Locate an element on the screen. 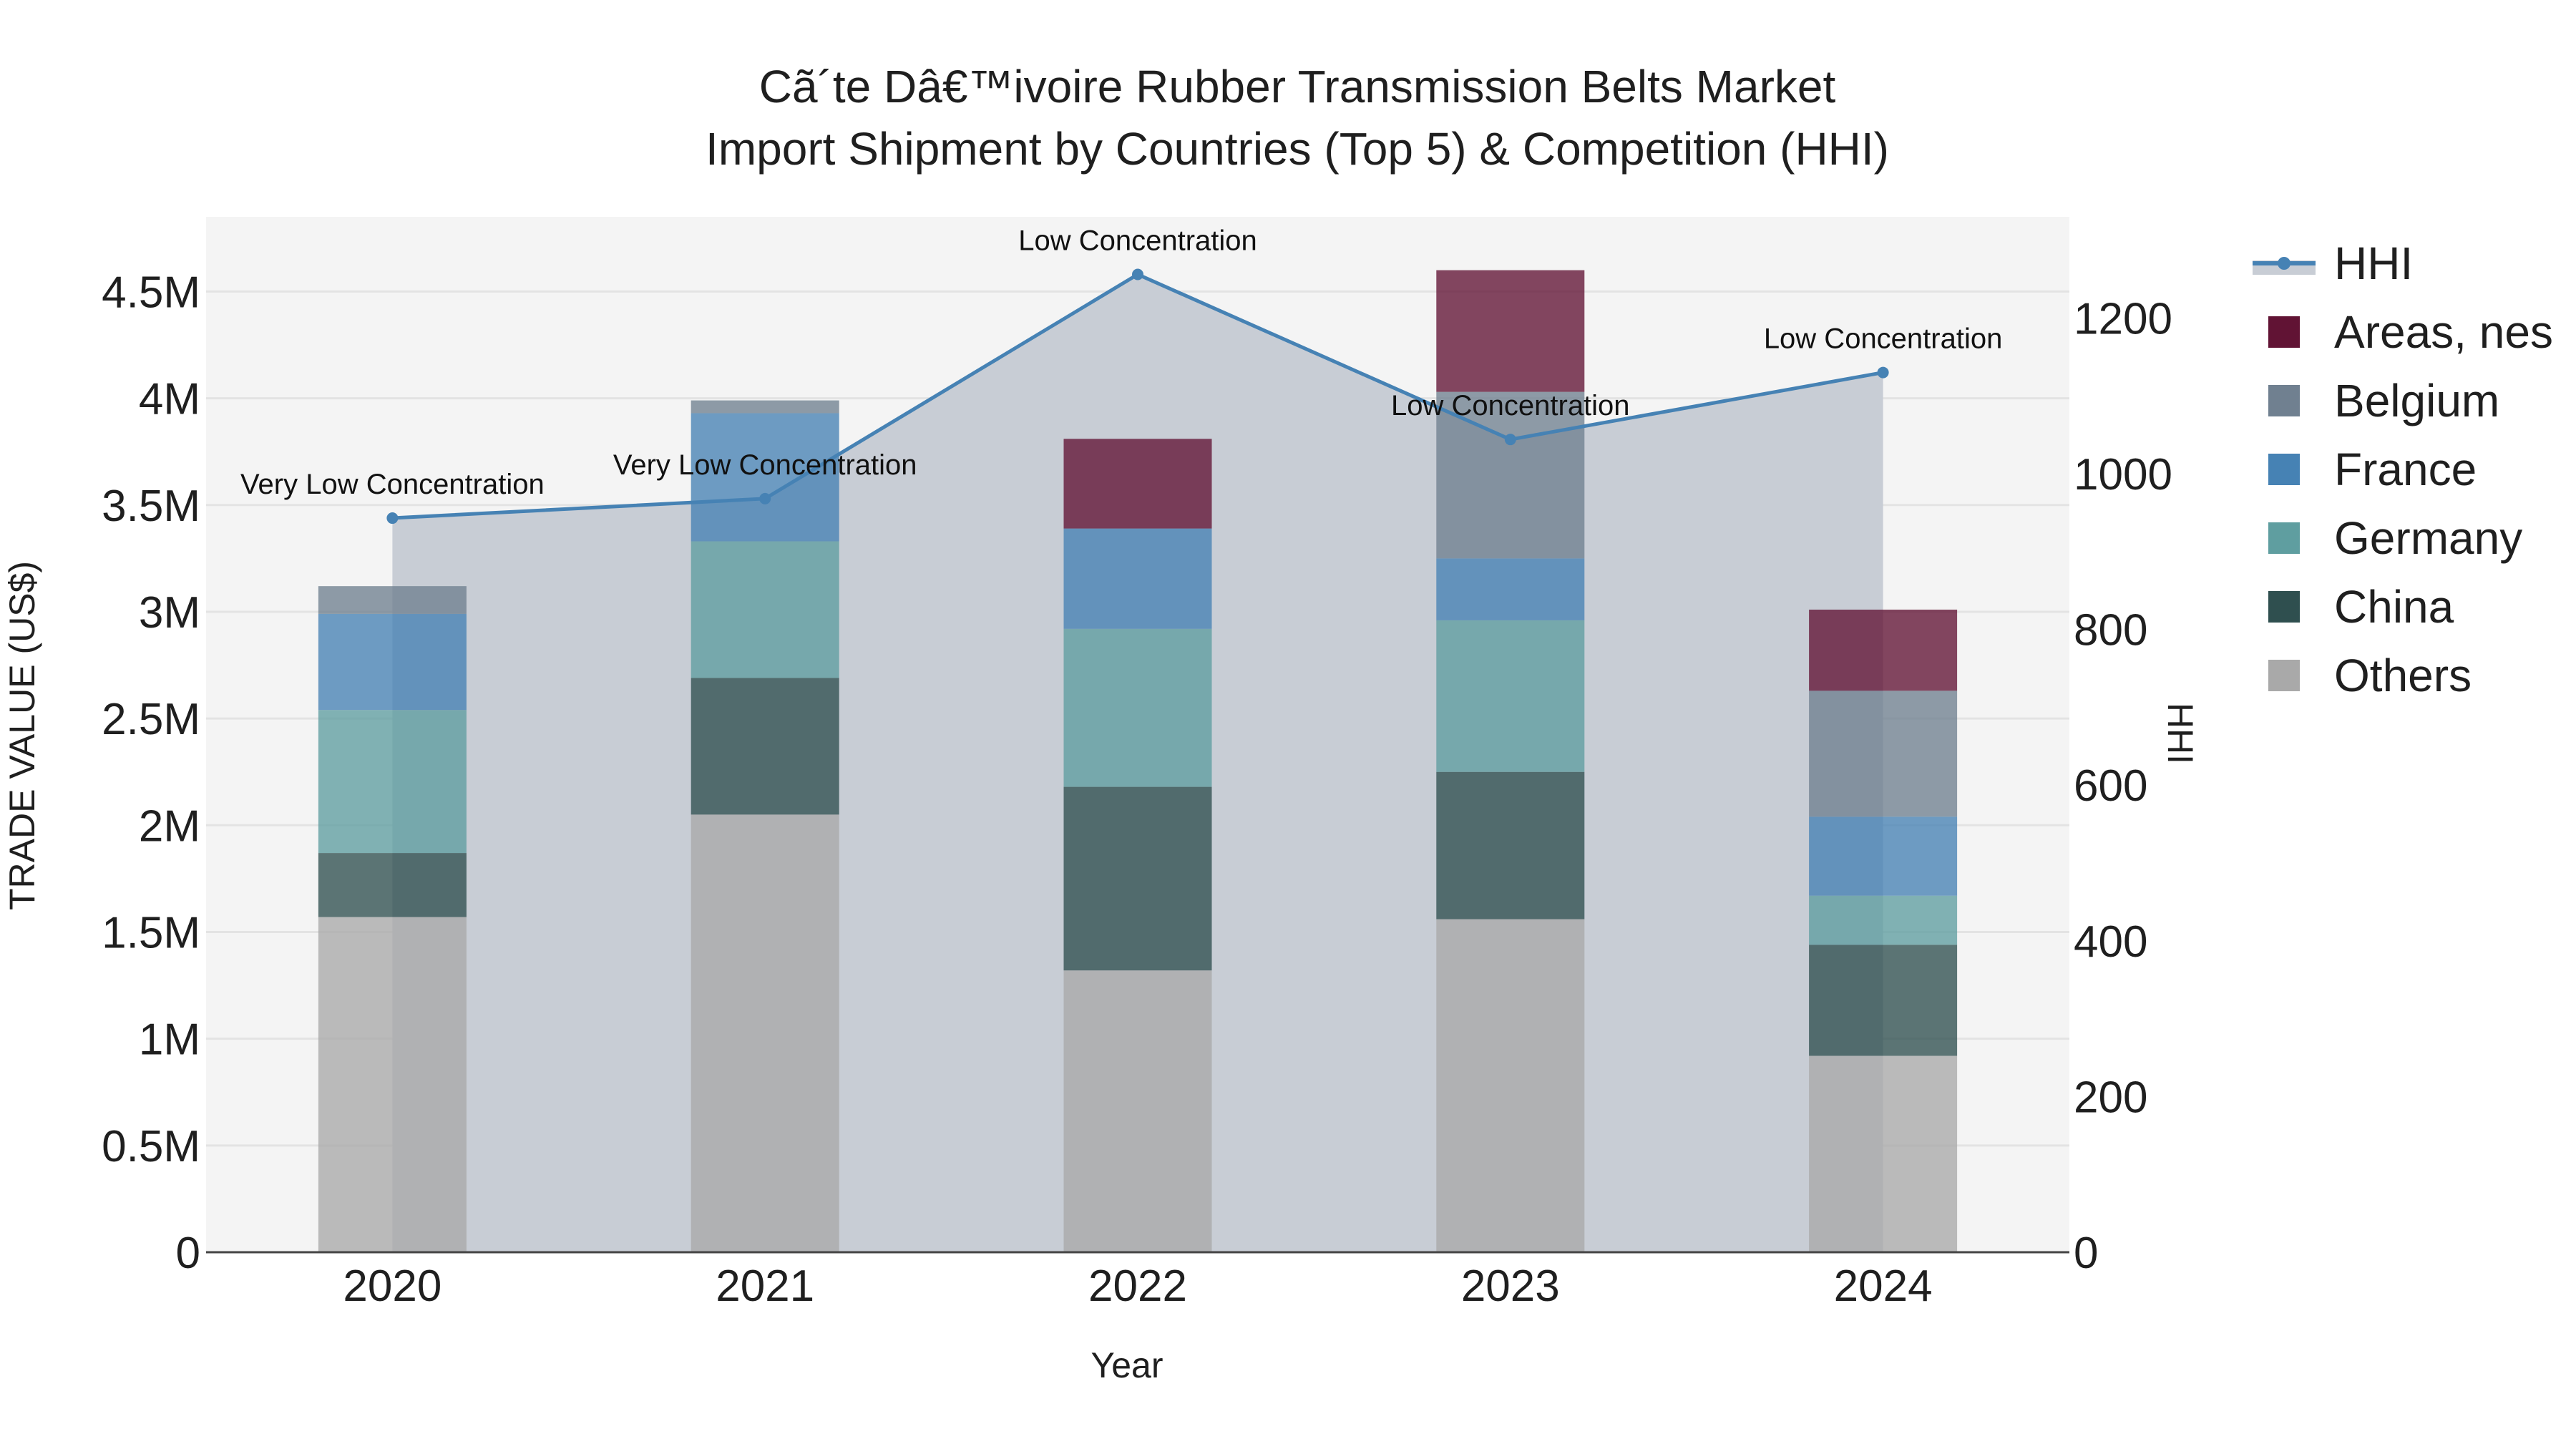 This screenshot has width=2576, height=1449. hhi-point-2021 is located at coordinates (765, 498).